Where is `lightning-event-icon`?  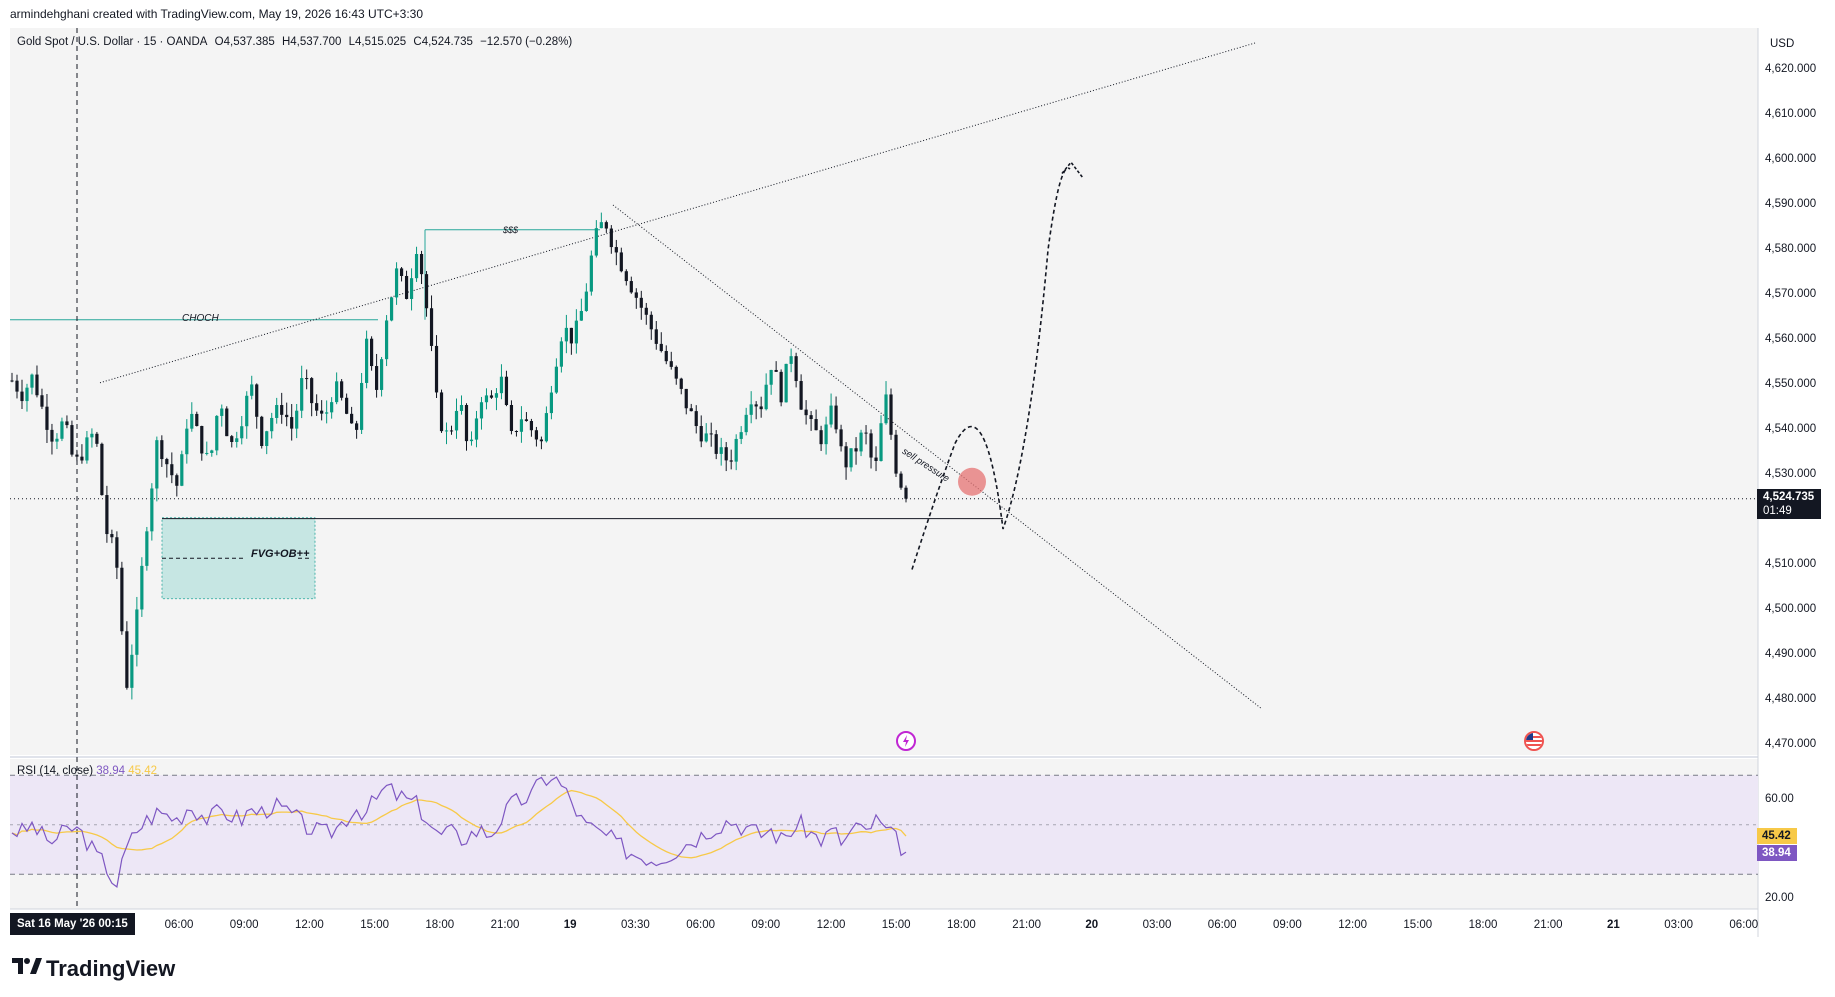 lightning-event-icon is located at coordinates (906, 741).